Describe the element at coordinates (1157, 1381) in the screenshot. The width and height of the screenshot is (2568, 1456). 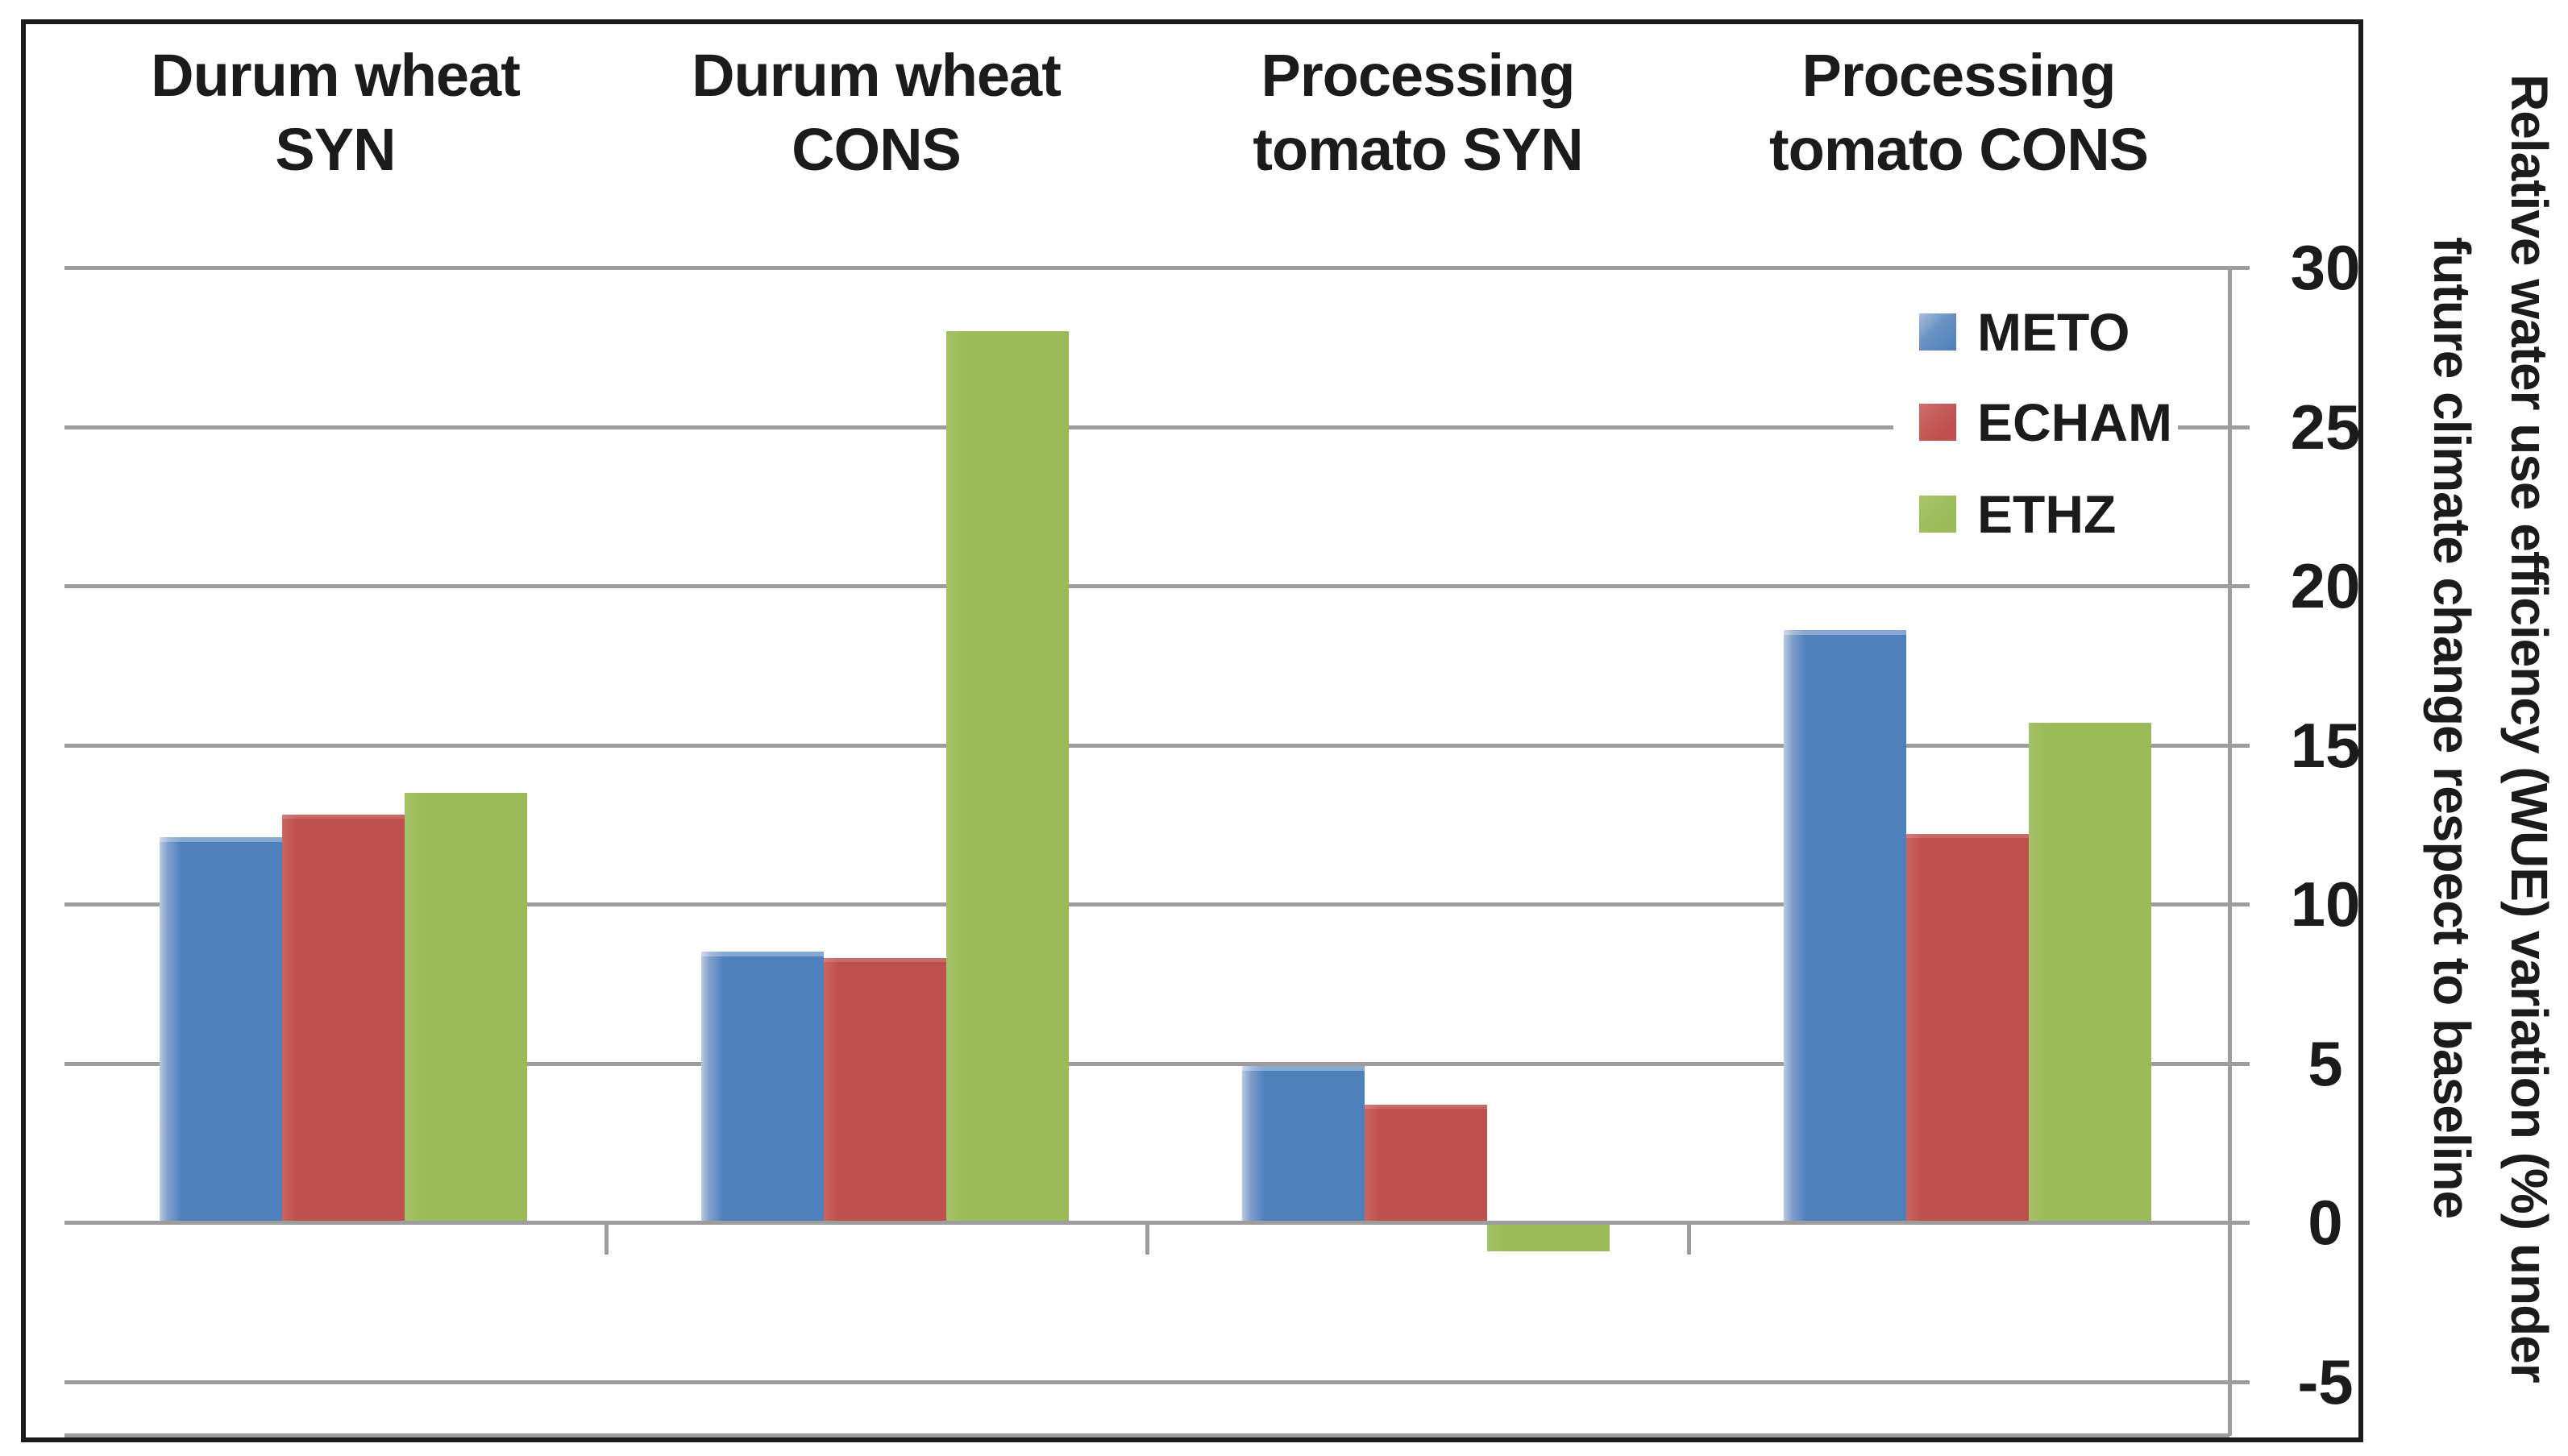
I see `gridline--5` at that location.